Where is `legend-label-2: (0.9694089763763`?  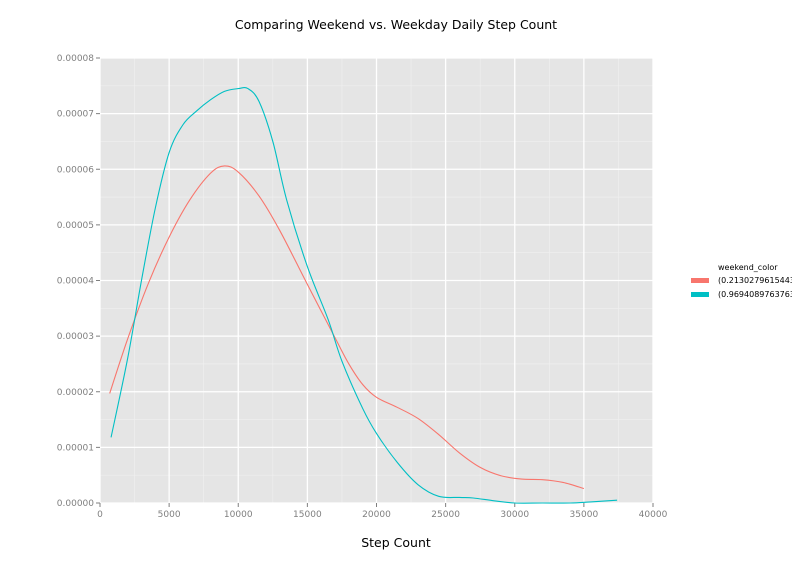
legend-label-2: (0.9694089763763 is located at coordinates (755, 294).